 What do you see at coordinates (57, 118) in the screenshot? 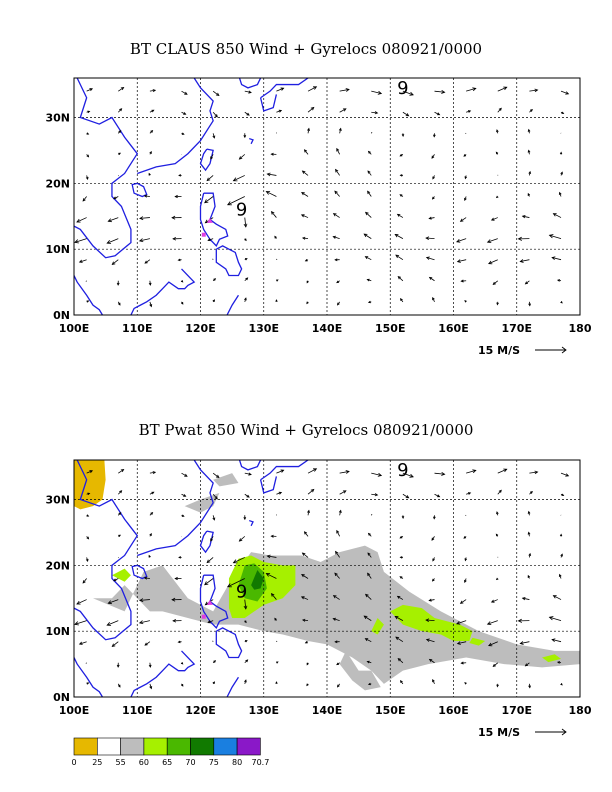
I see `y-tick-label-0: 30N` at bounding box center [57, 118].